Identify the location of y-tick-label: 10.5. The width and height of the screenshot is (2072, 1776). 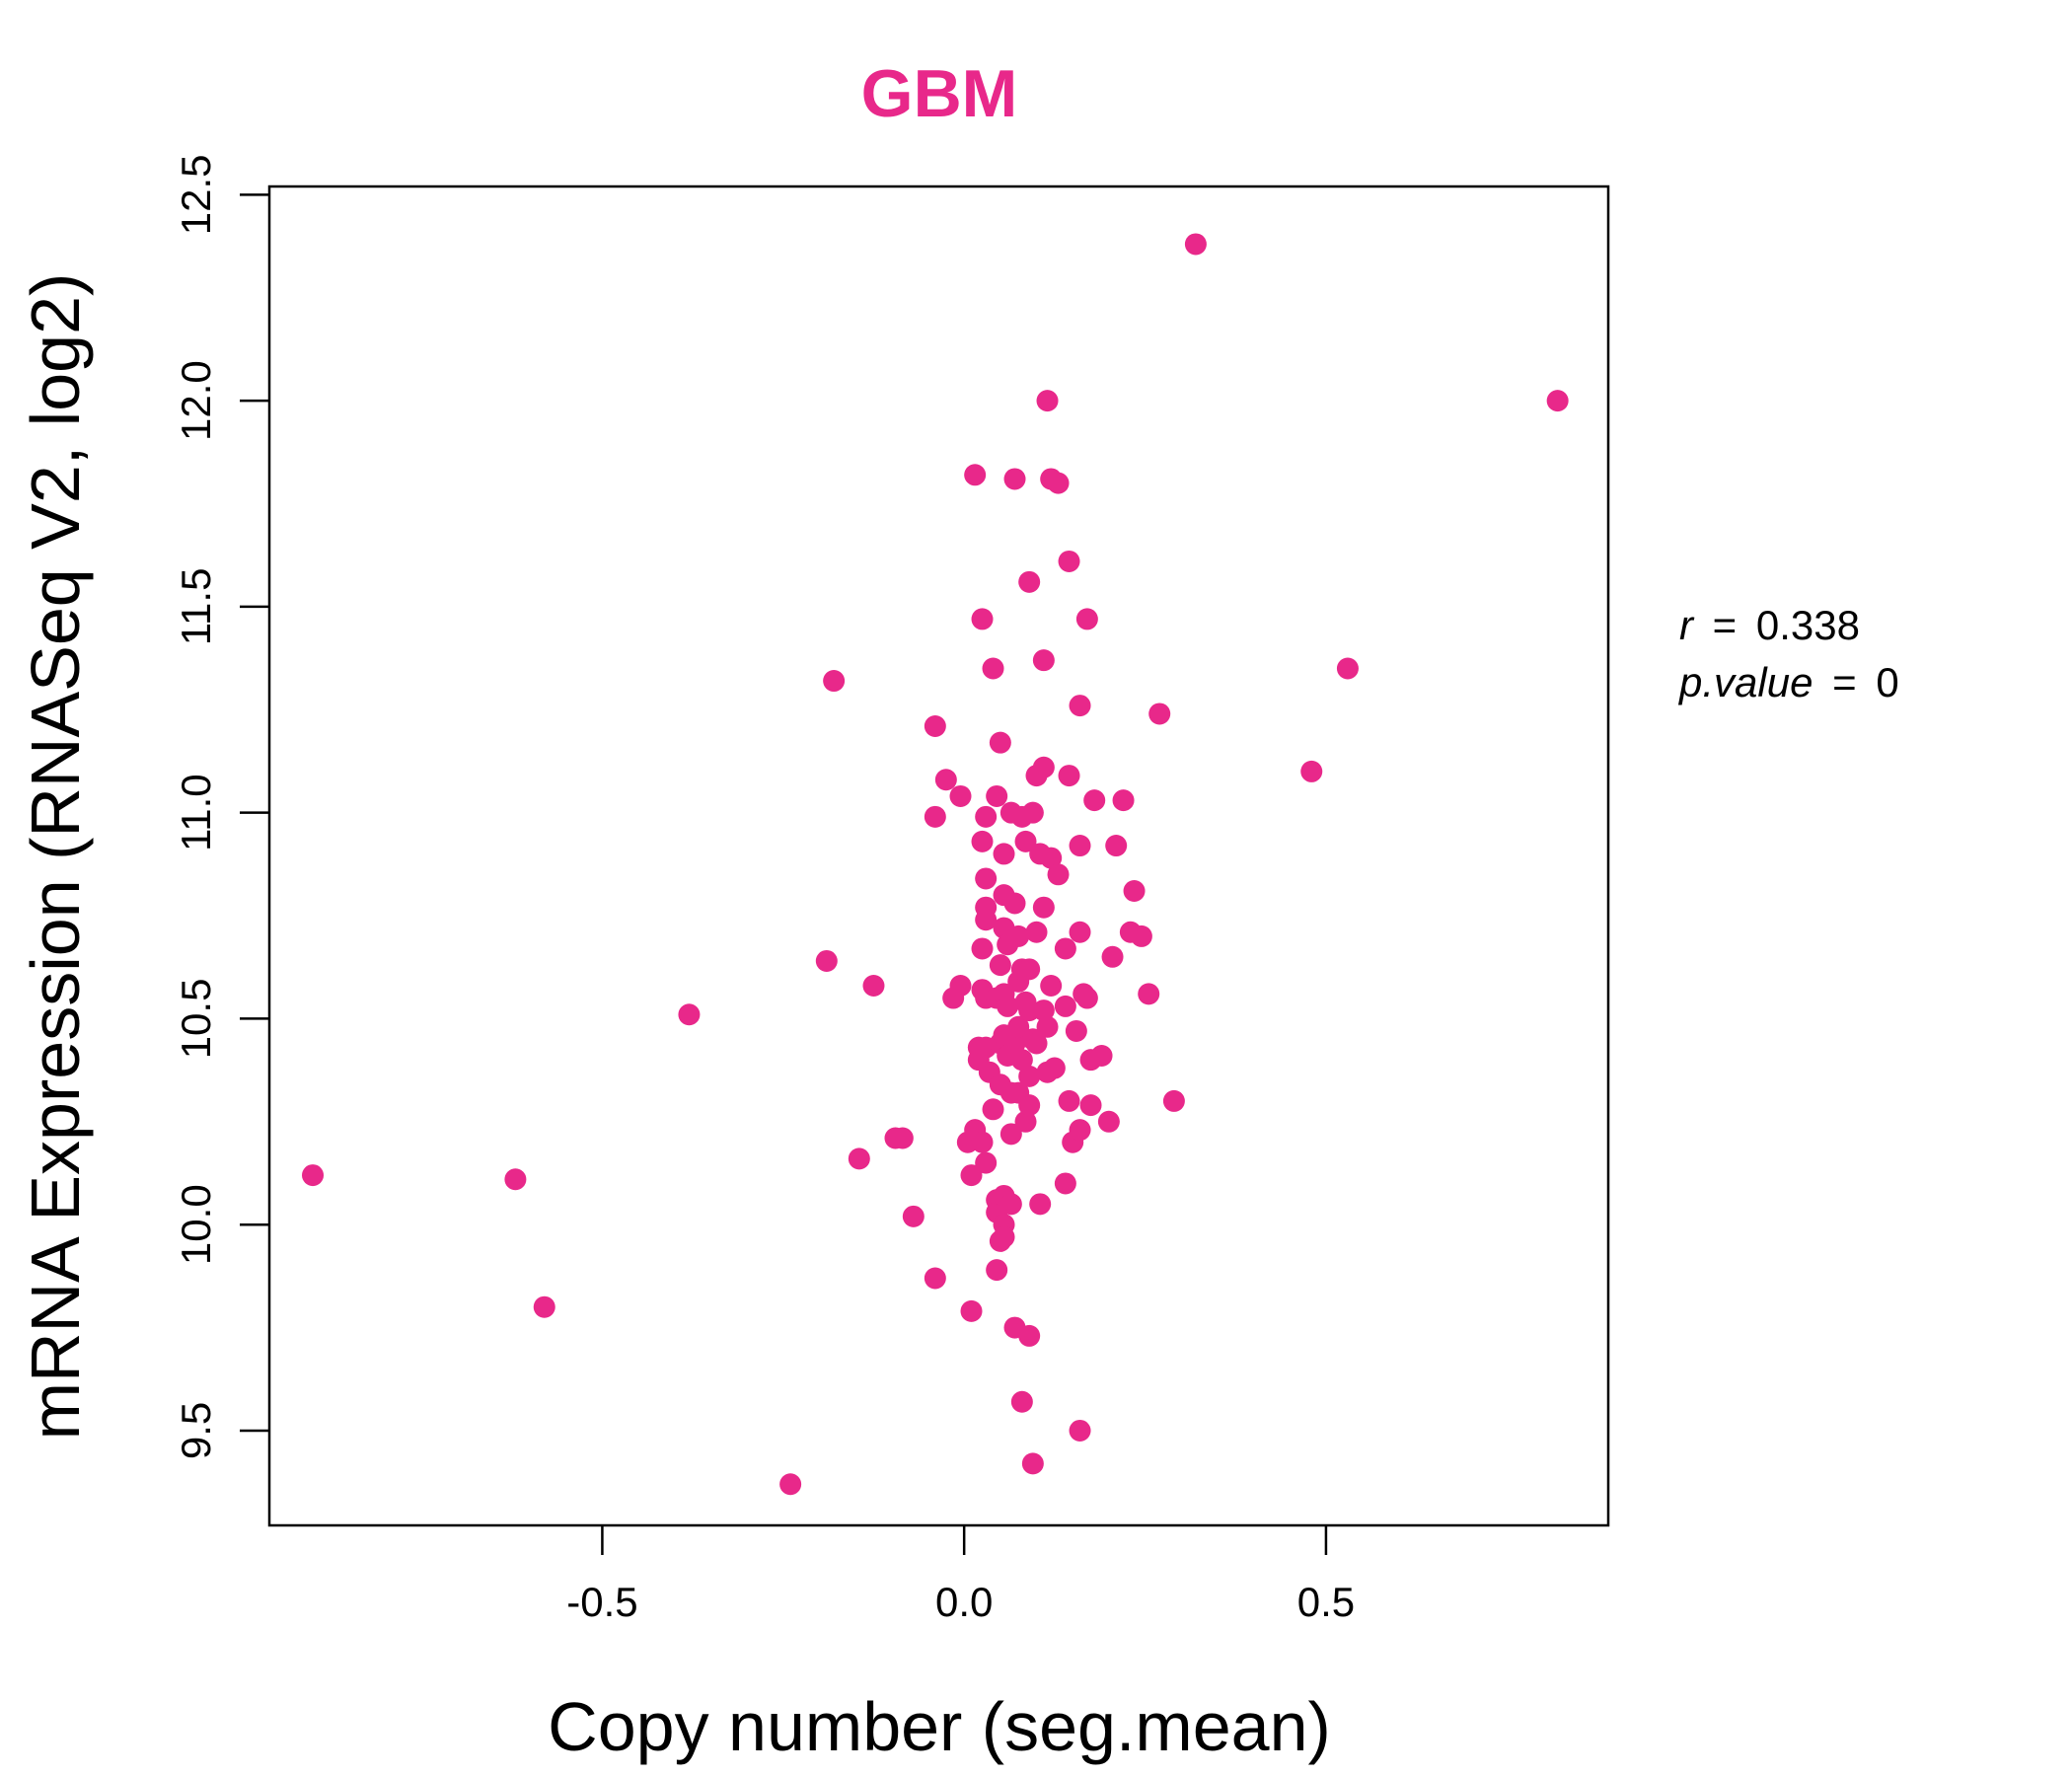
(196, 1020).